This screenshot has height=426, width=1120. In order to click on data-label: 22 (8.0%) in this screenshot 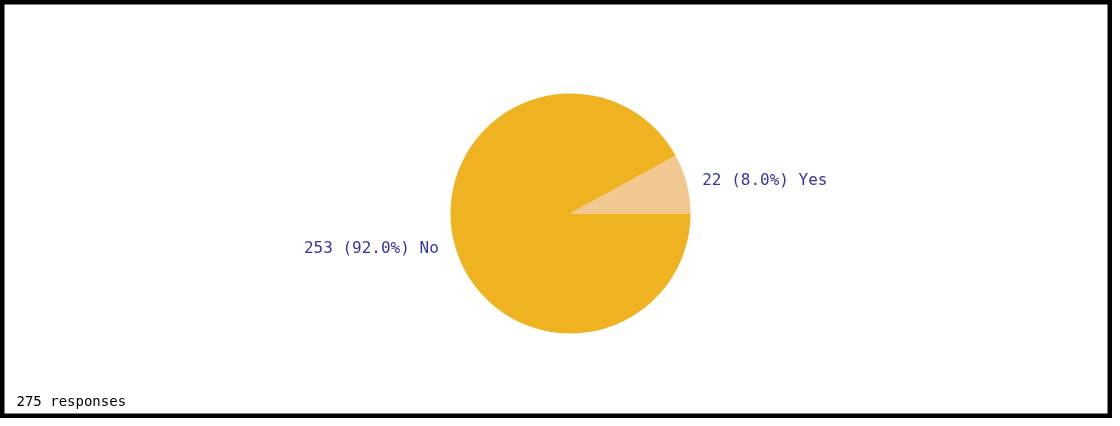, I will do `click(745, 180)`.